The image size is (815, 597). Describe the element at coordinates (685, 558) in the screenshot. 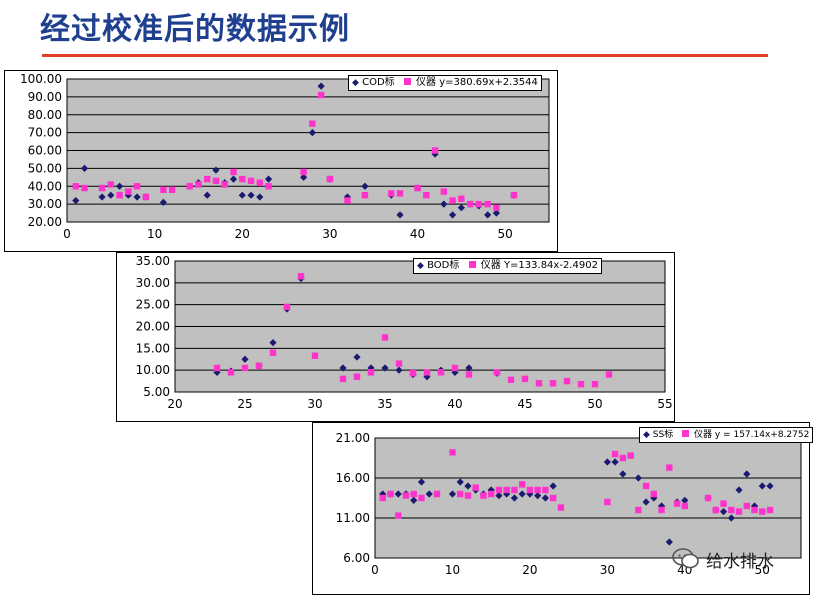

I see `wechat-bubble-icon` at that location.